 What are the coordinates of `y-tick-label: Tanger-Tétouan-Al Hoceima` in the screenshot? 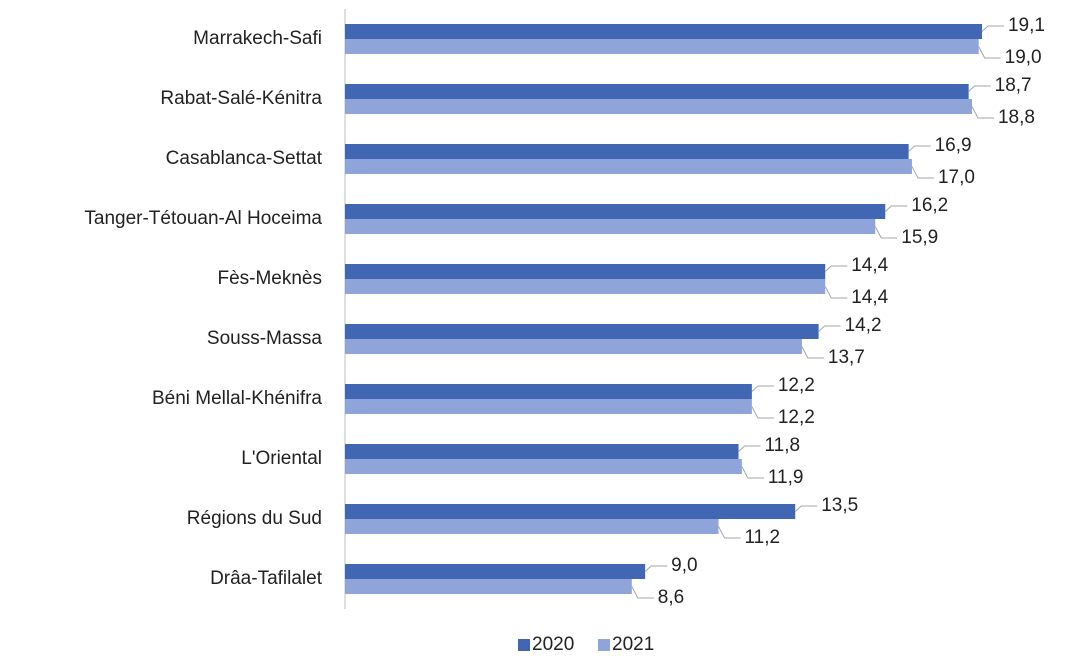 It's located at (203, 218).